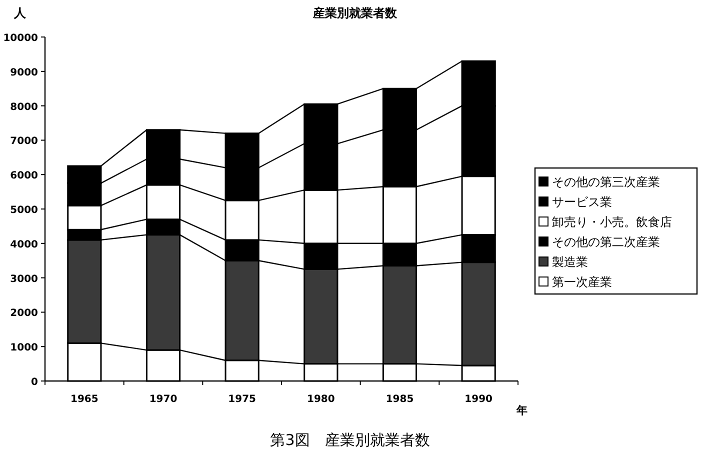 This screenshot has height=455, width=701. Describe the element at coordinates (350, 440) in the screenshot. I see `text: 第3図 産業別就業者数` at that location.